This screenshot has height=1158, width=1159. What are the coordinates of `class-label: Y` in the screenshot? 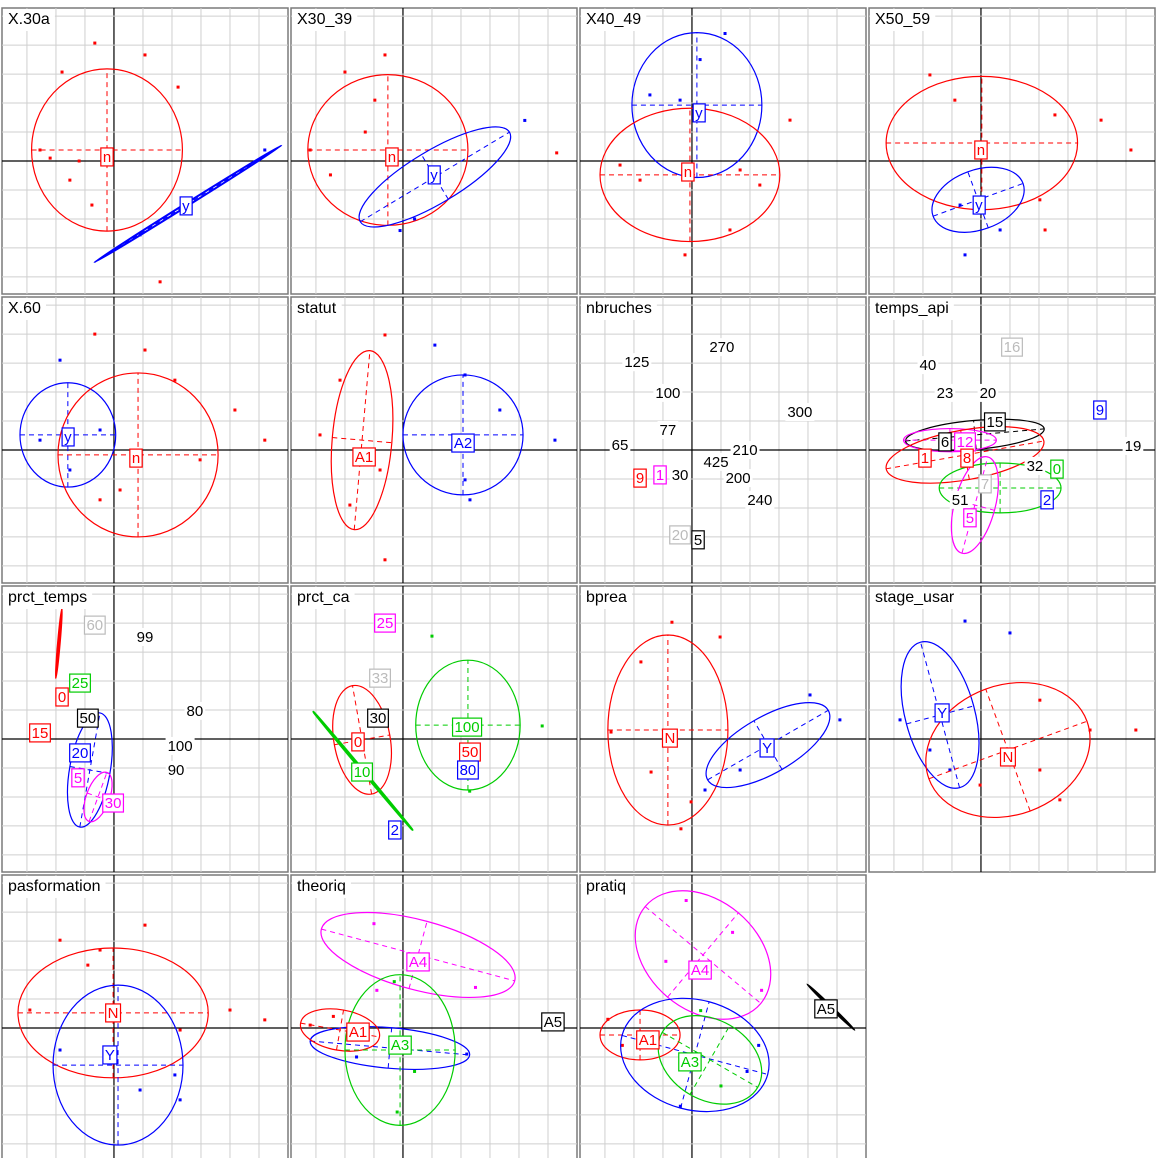 It's located at (767, 748).